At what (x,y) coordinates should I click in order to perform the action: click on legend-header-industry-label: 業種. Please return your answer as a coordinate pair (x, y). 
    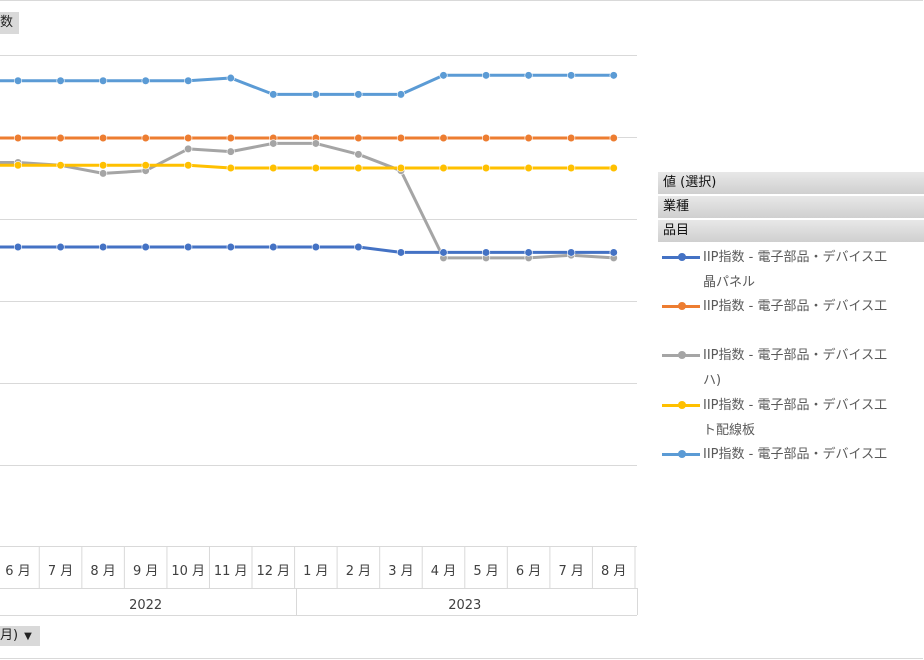
    Looking at the image, I should click on (676, 206).